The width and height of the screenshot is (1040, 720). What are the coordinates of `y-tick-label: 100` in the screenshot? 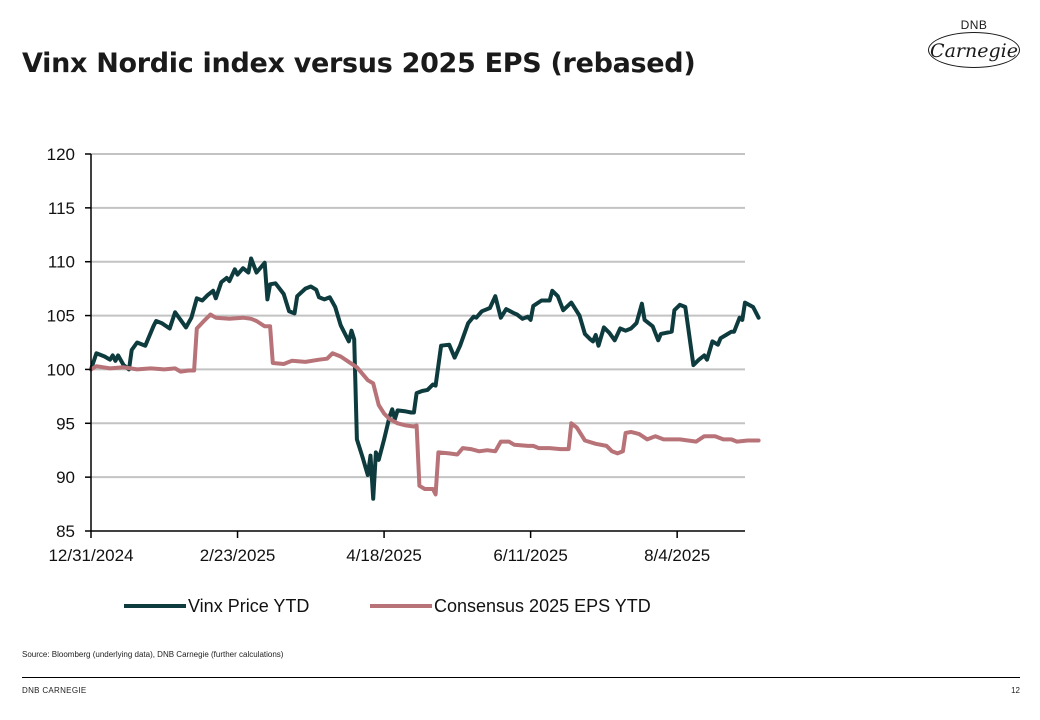 It's located at (61, 369).